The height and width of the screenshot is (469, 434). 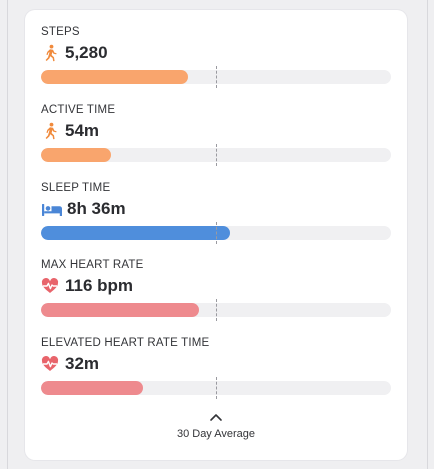 What do you see at coordinates (216, 434) in the screenshot?
I see `thirty-day-average-label: 30 Day Average` at bounding box center [216, 434].